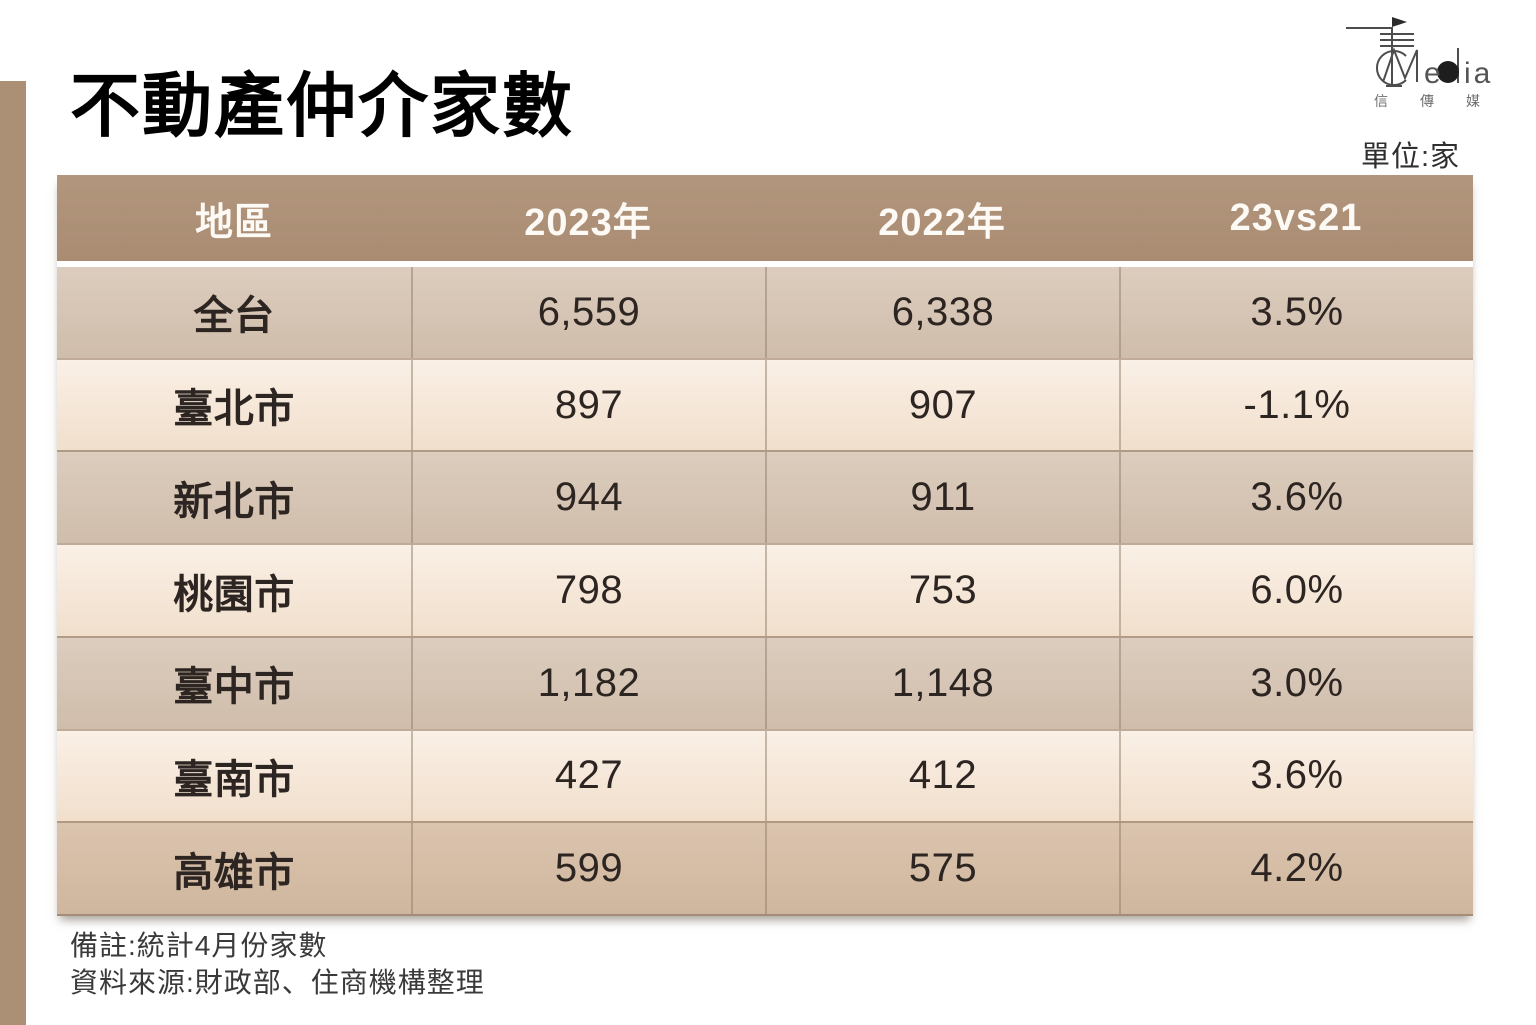 The width and height of the screenshot is (1536, 1025). I want to click on cell-2023: 897, so click(588, 405).